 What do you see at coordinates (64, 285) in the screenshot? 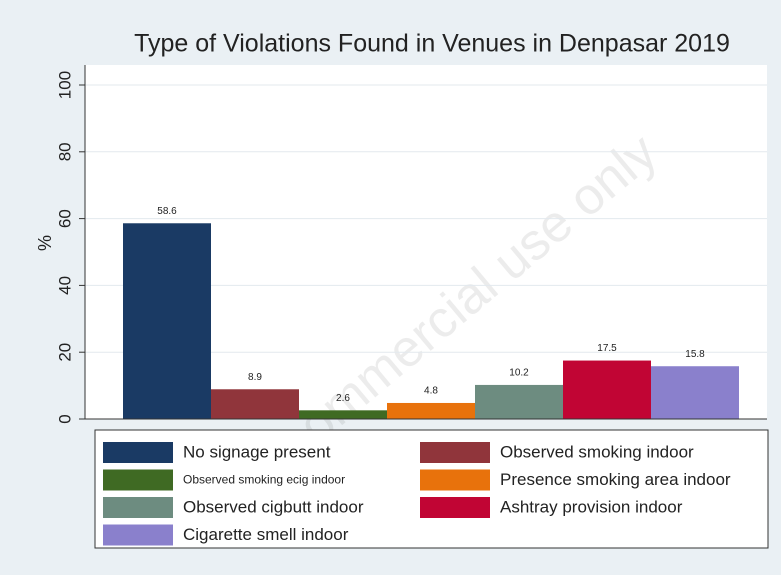
I see `y-tick-label: 40` at bounding box center [64, 285].